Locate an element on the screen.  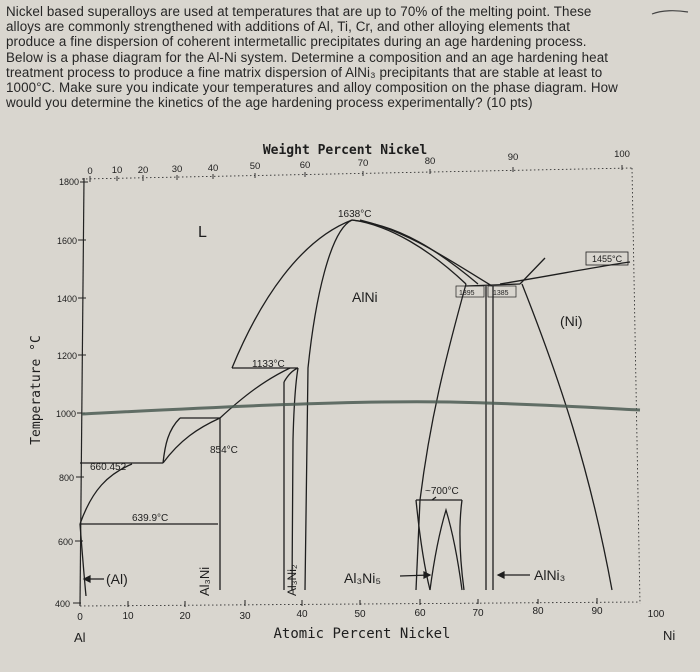
right-axis is located at coordinates (636, 386).